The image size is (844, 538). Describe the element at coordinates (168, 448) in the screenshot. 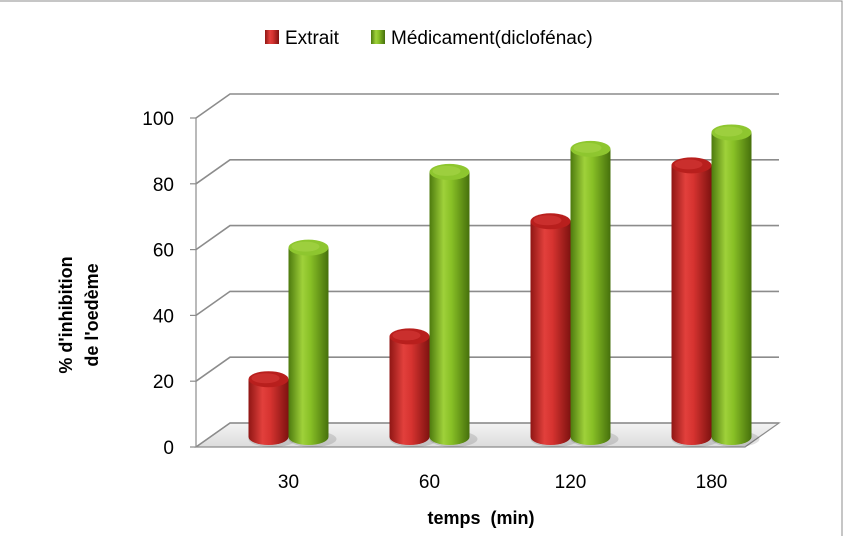

I see `y-tick-label: 0` at that location.